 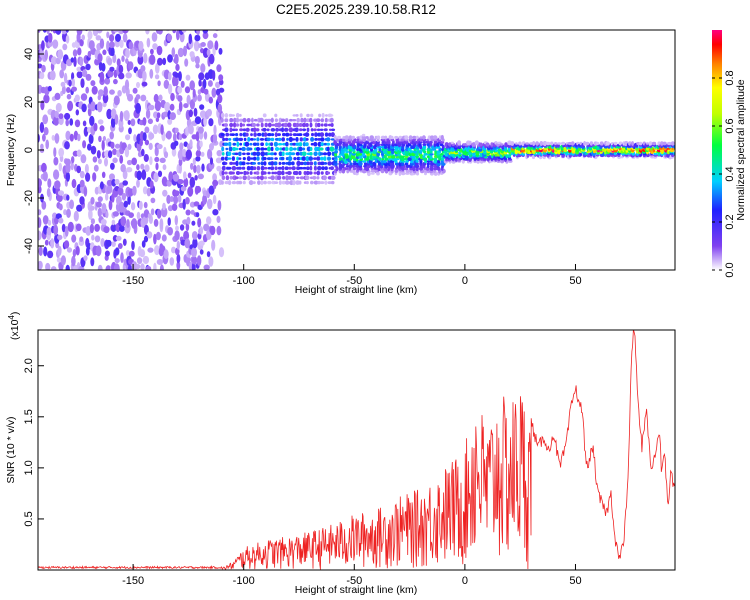 I want to click on snr-y-label: SNR (10 * v/v), so click(x=11, y=449).